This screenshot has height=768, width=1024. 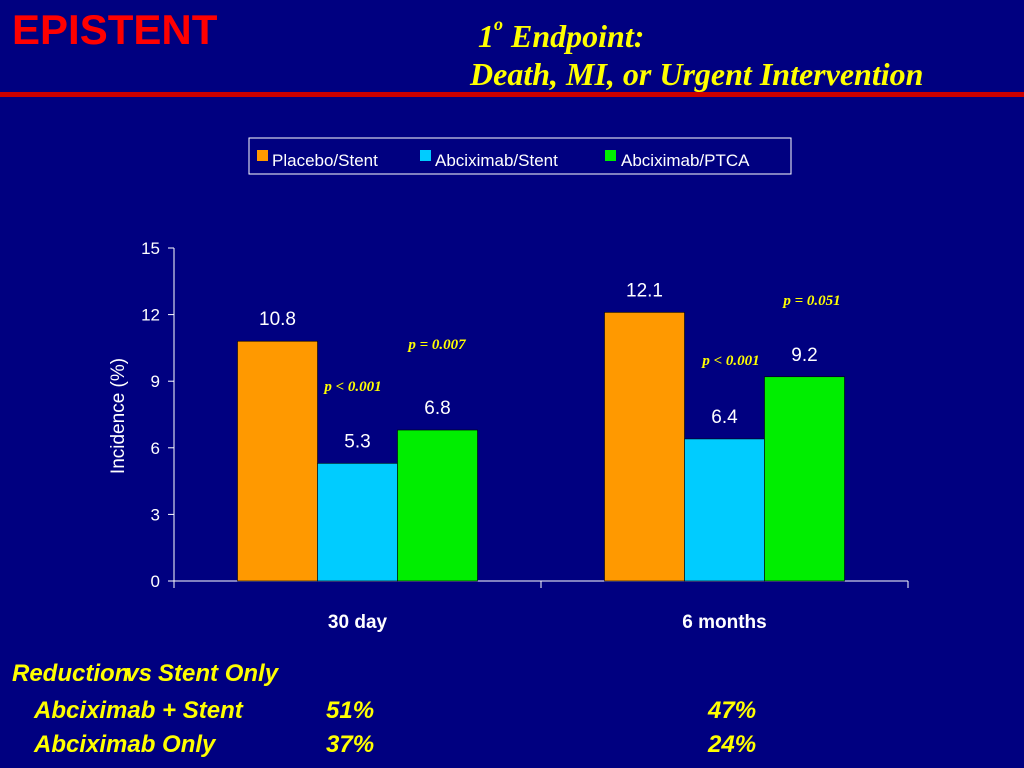 What do you see at coordinates (732, 744) in the screenshot?
I see `footer-row-value-6months: 24%` at bounding box center [732, 744].